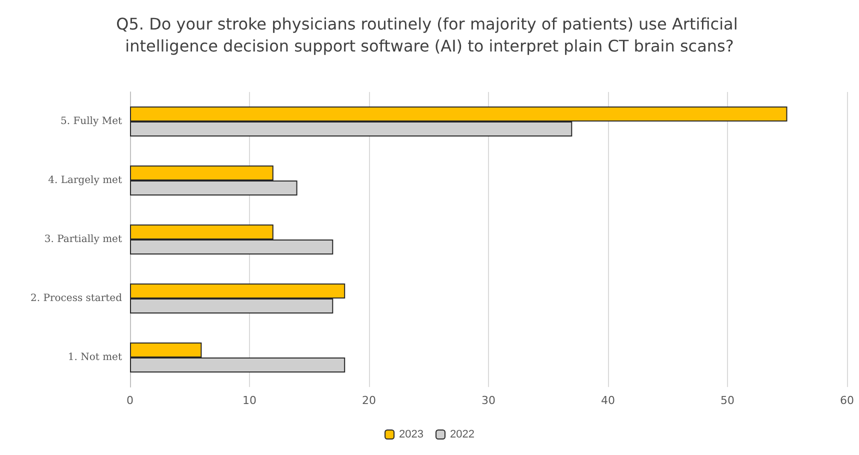 The image size is (859, 455). I want to click on chart-title: Q5. Do your stroke physicians routinely (for majority of patients) use Artificial intelligence decision support software (AI) to interpret plain CT brain scans?, so click(429, 35).